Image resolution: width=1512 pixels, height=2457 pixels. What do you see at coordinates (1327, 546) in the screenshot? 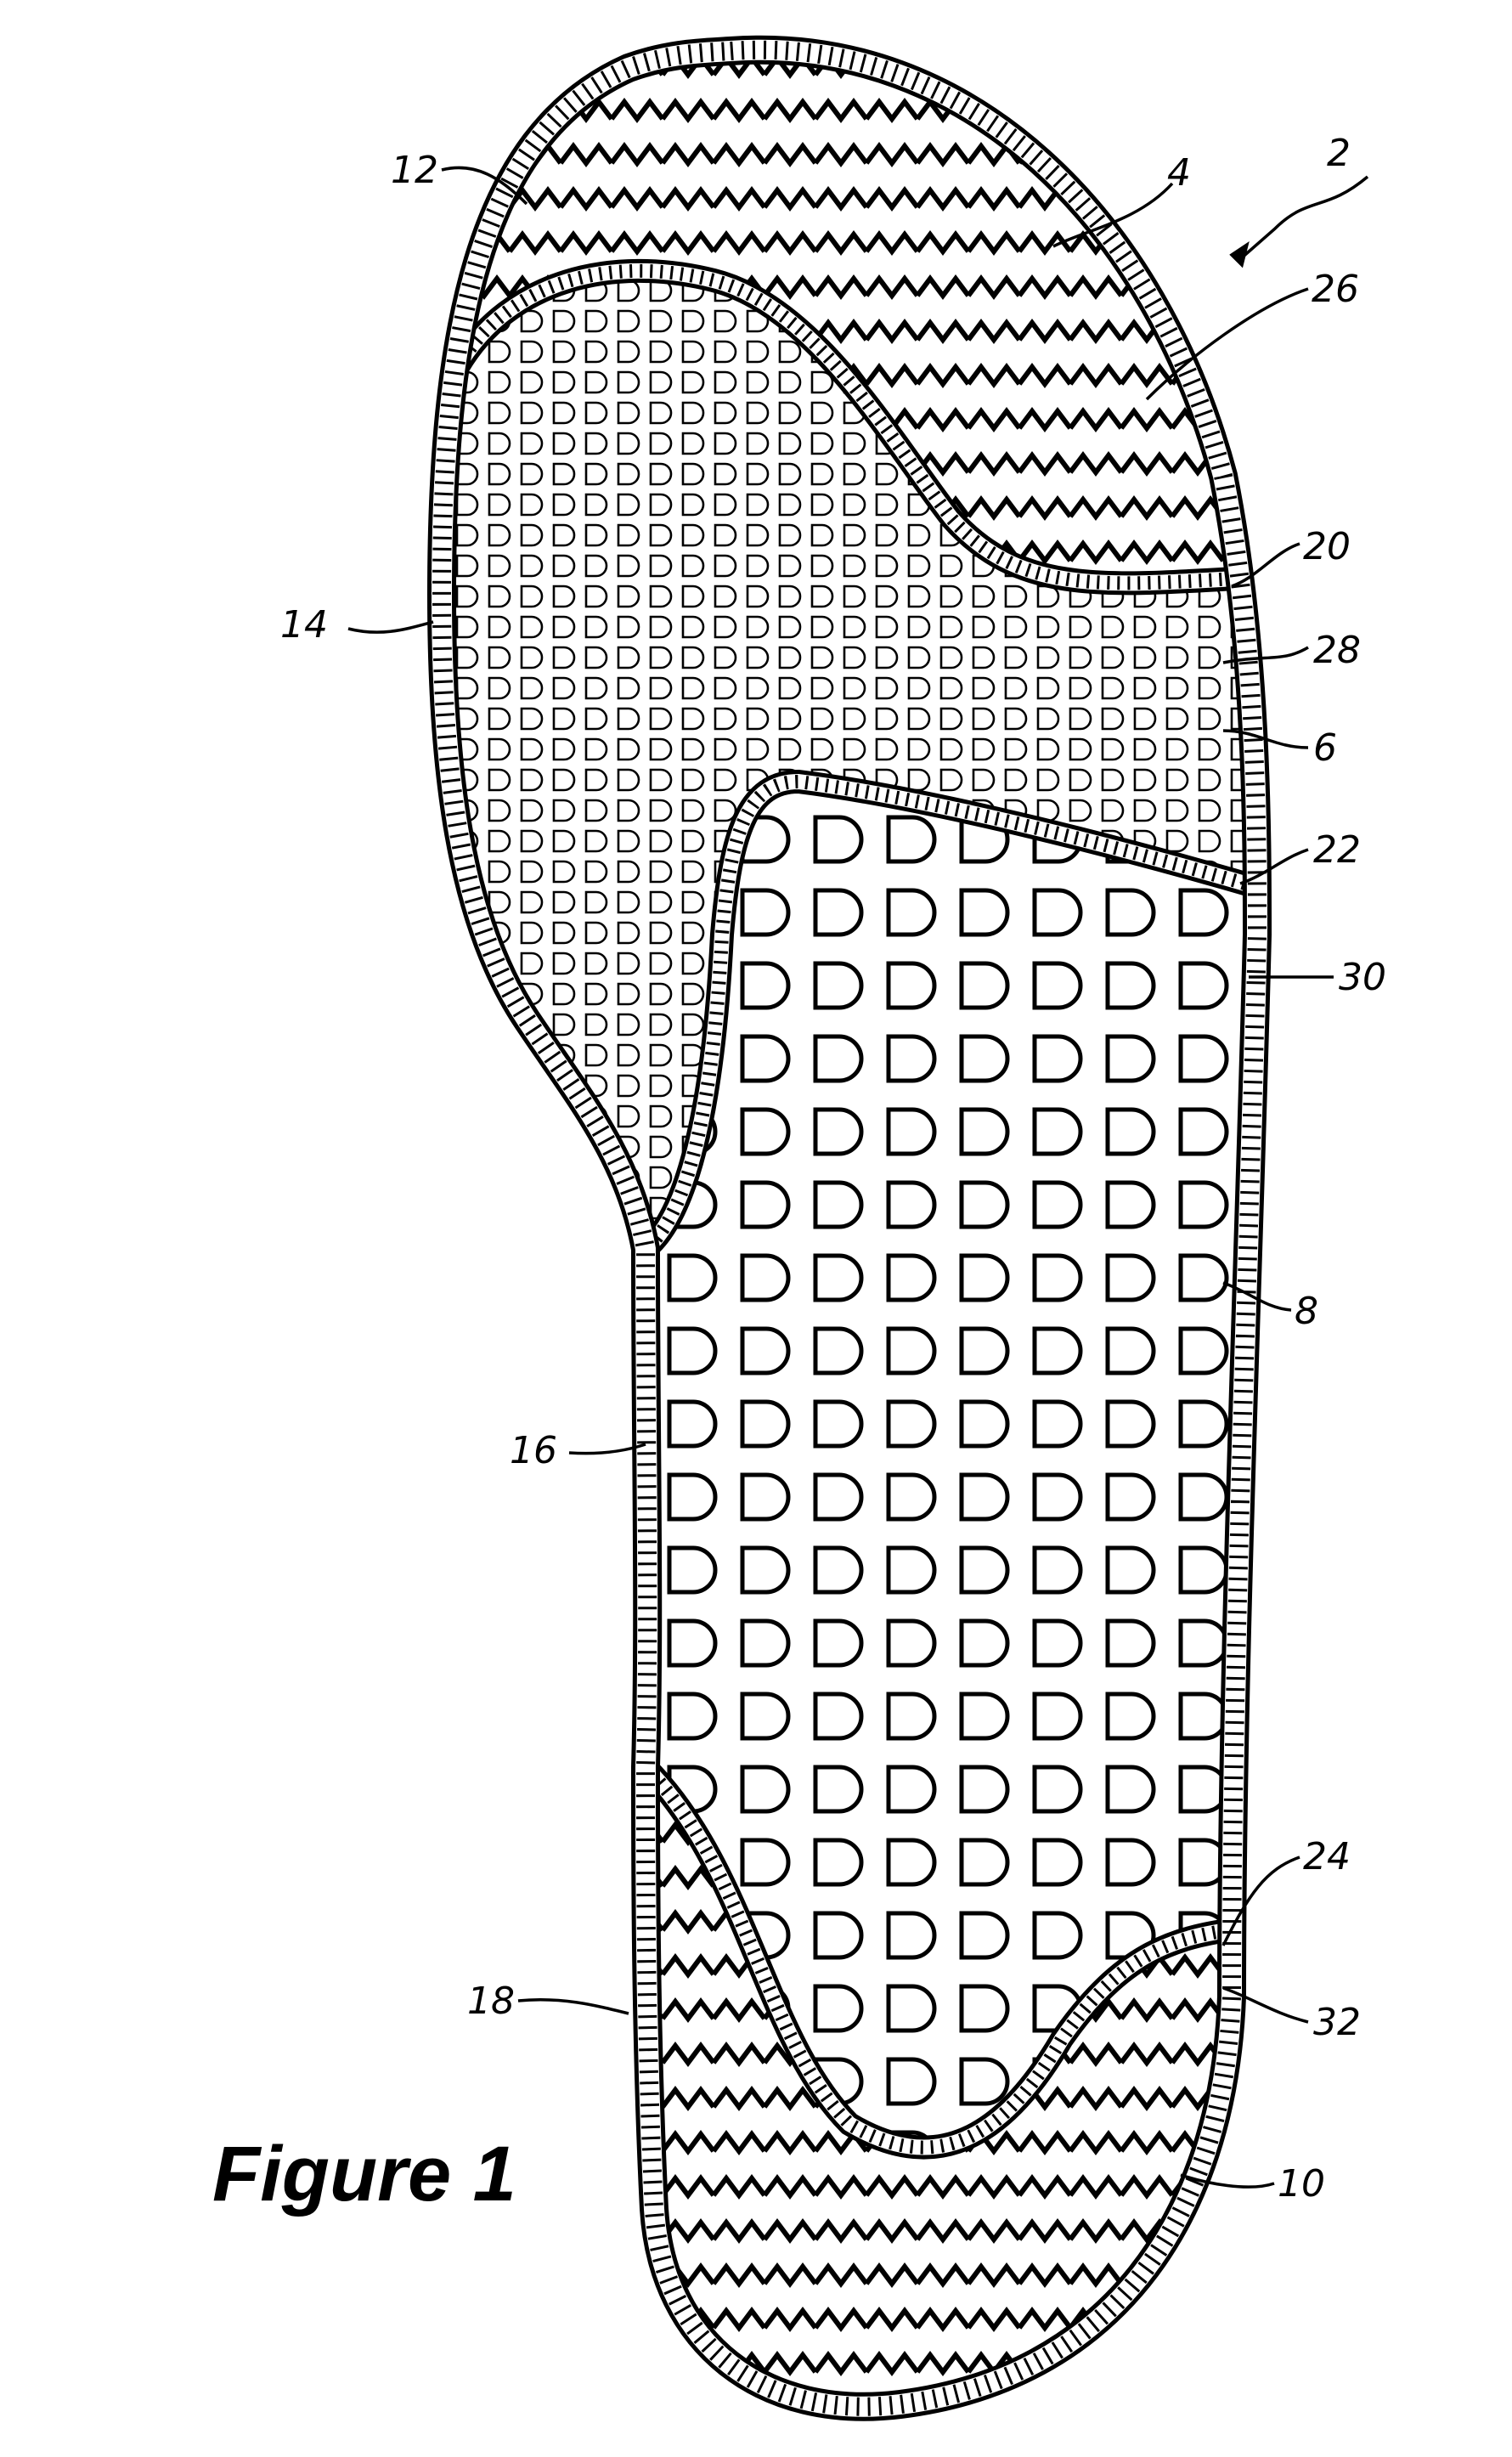
I see `label-20: 20` at bounding box center [1327, 546].